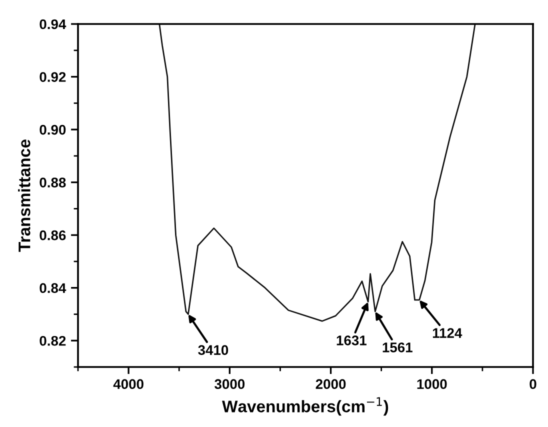 The width and height of the screenshot is (548, 427). I want to click on annotation: 1631, so click(351, 341).